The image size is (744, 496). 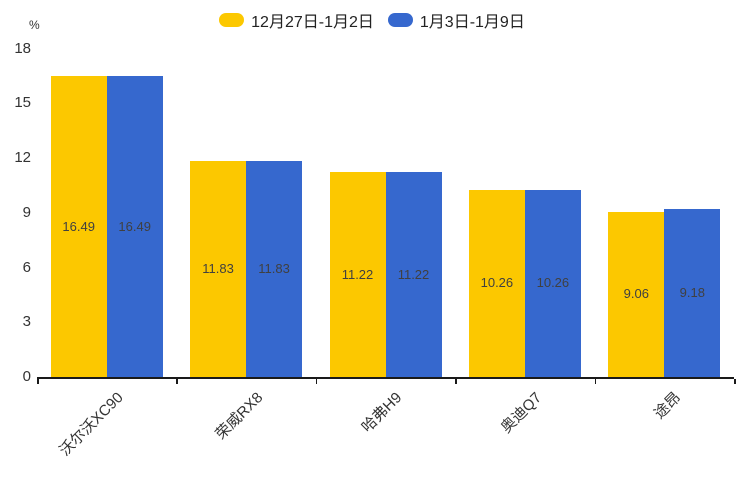 I want to click on y-axis-tick-label: 3, so click(x=26, y=322).